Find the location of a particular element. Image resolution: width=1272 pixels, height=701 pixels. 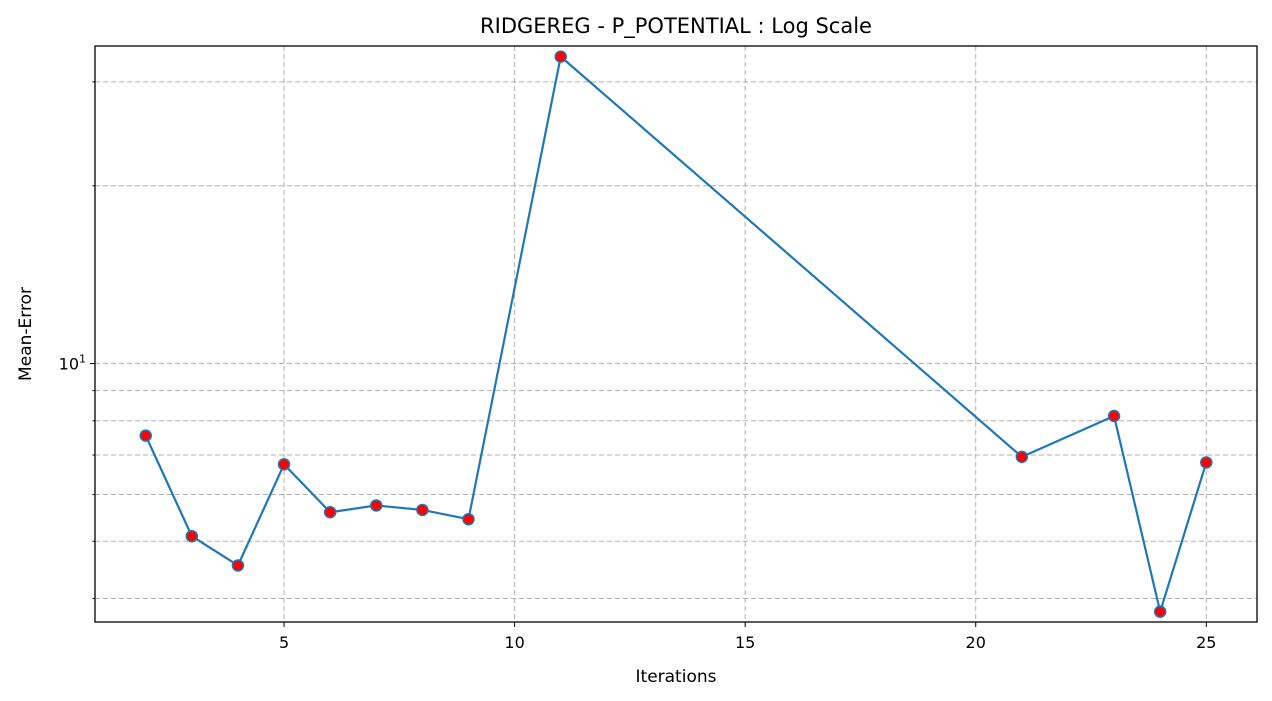

y-tick-exponent: 1 is located at coordinates (82, 359).